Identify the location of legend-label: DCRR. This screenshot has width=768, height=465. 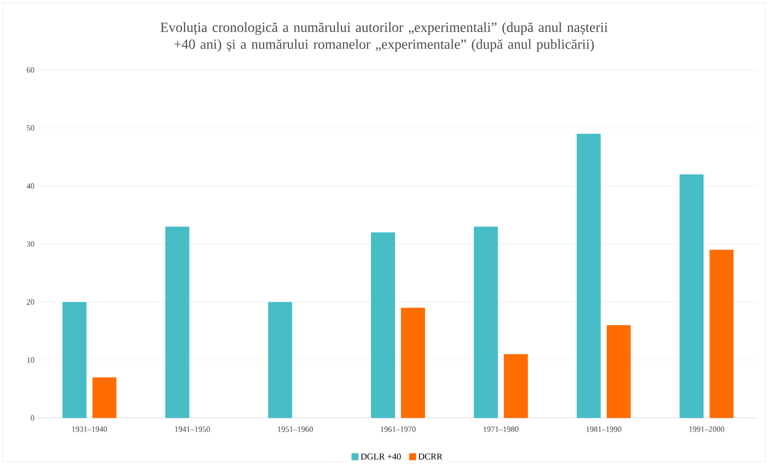
(430, 457).